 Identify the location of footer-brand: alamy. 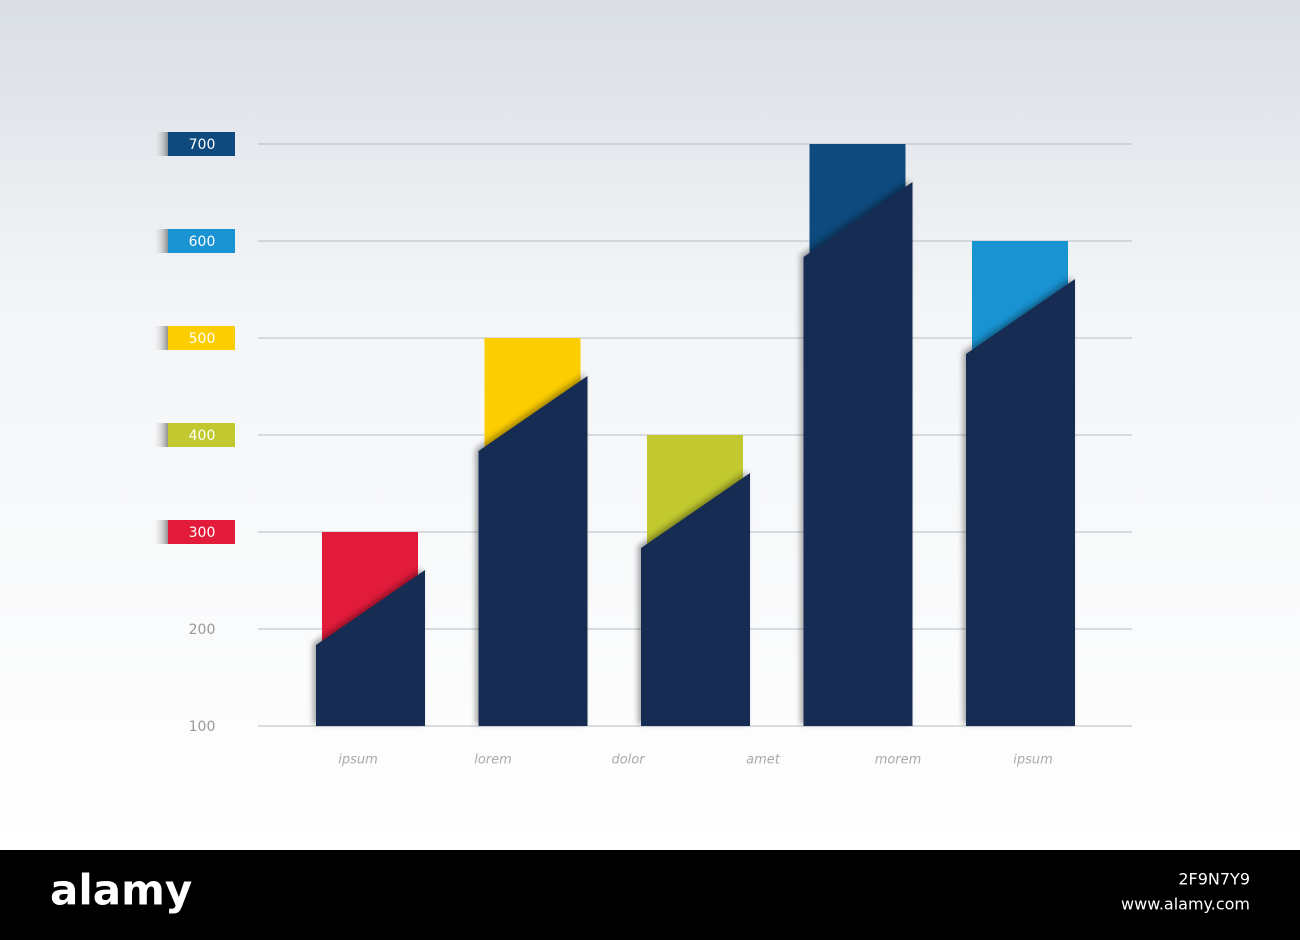
(121, 890).